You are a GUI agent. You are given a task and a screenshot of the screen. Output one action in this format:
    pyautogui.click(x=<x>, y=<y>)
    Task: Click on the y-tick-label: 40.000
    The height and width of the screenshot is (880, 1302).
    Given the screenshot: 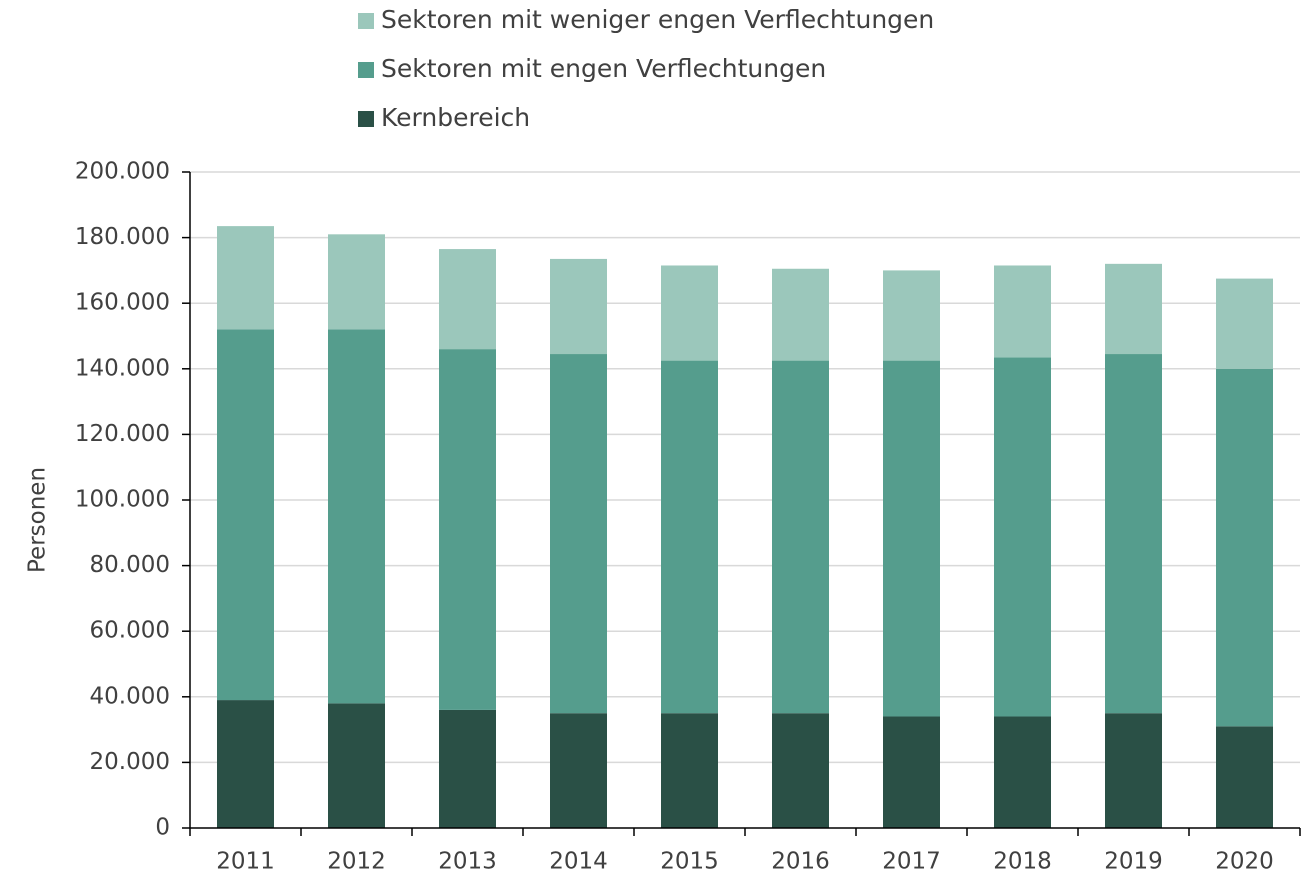 What is the action you would take?
    pyautogui.click(x=130, y=696)
    